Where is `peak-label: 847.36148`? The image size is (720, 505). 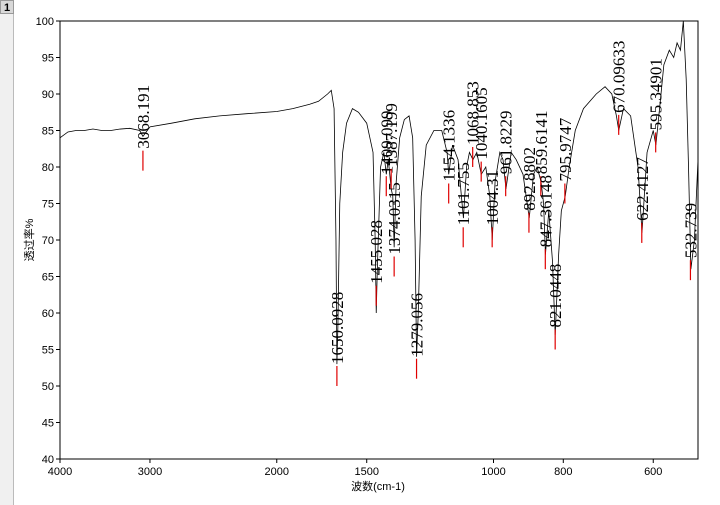
peak-label: 847.36148 is located at coordinates (545, 211).